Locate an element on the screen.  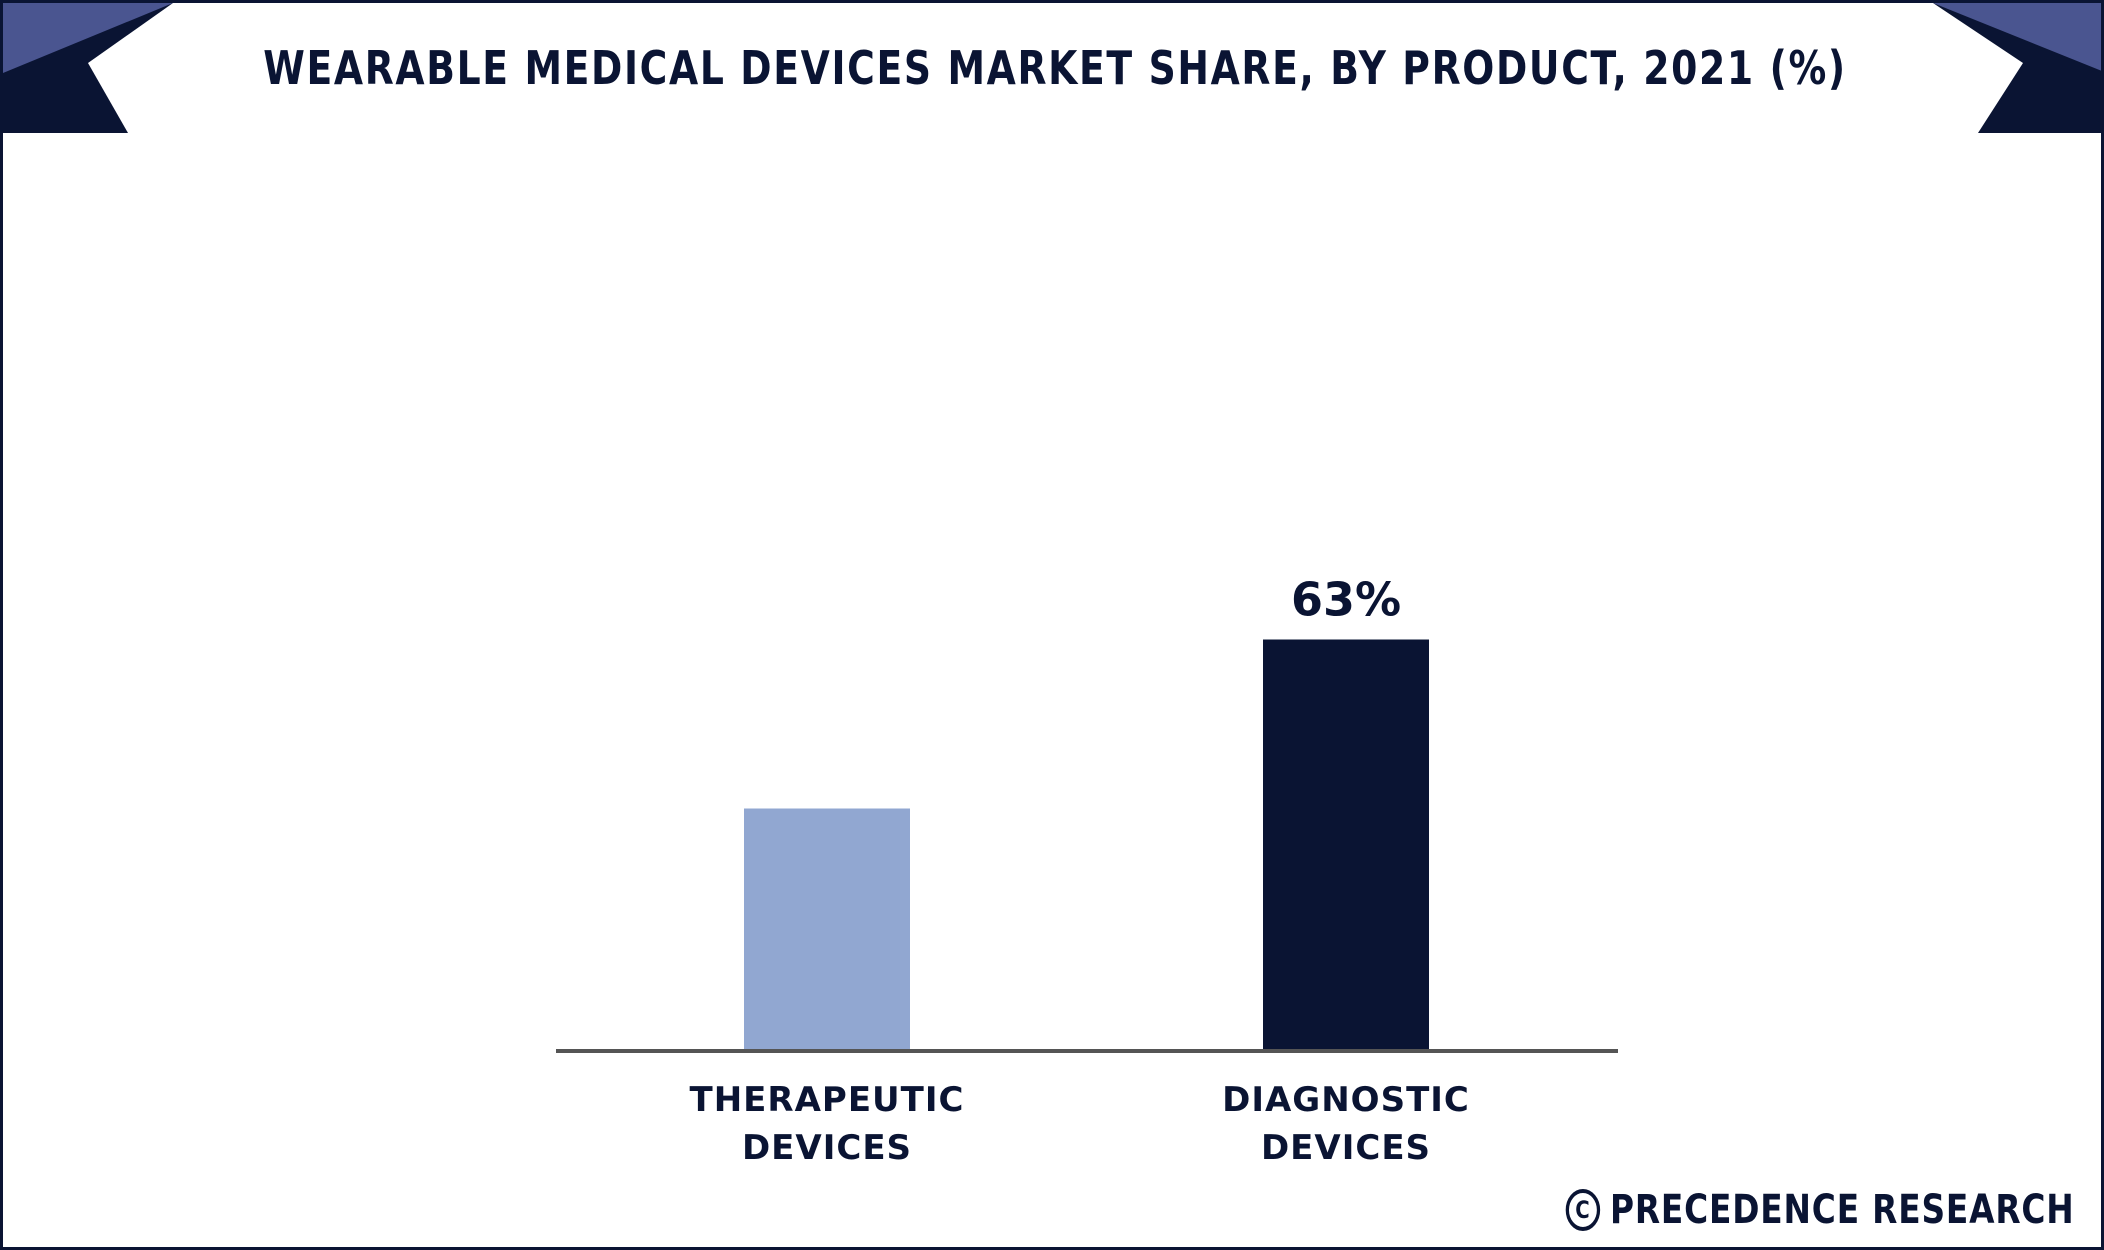
footer-credit: C PRECEDENCE RESEARCH is located at coordinates (1820, 1210).